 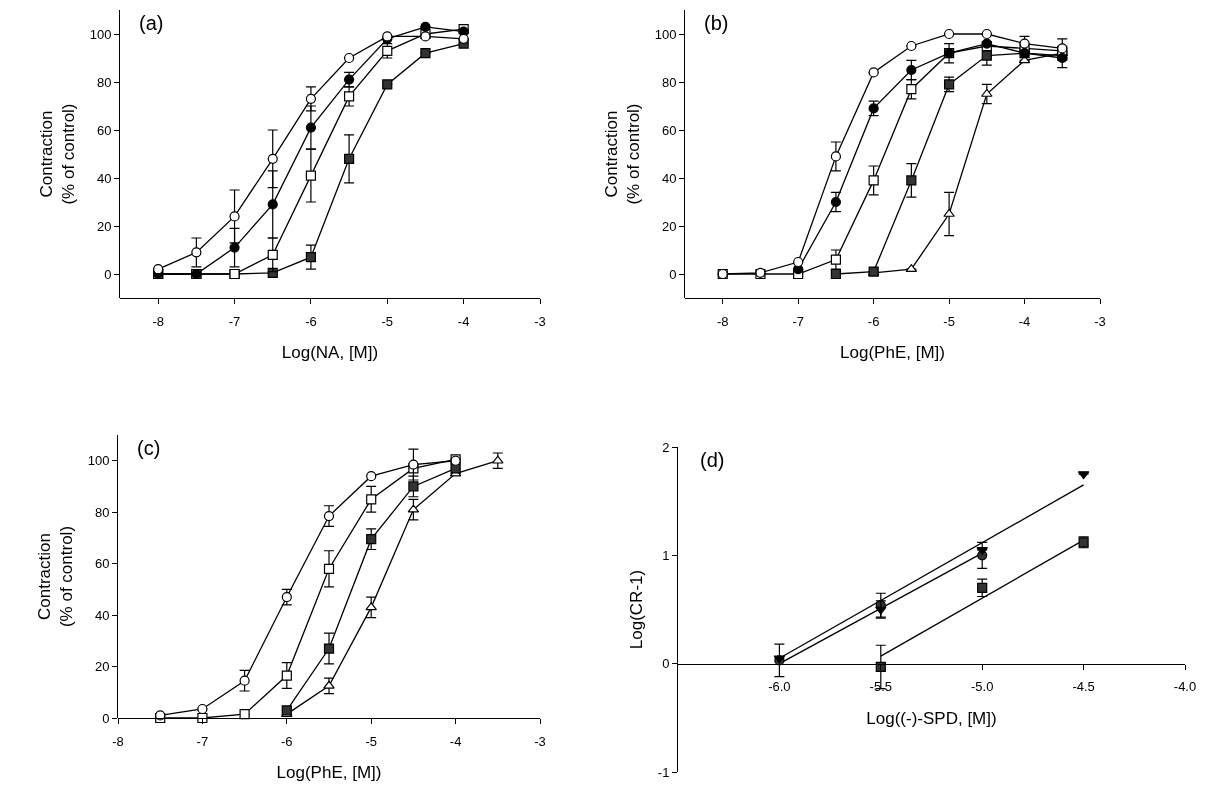 I want to click on chart-title: (c), so click(x=149, y=448).